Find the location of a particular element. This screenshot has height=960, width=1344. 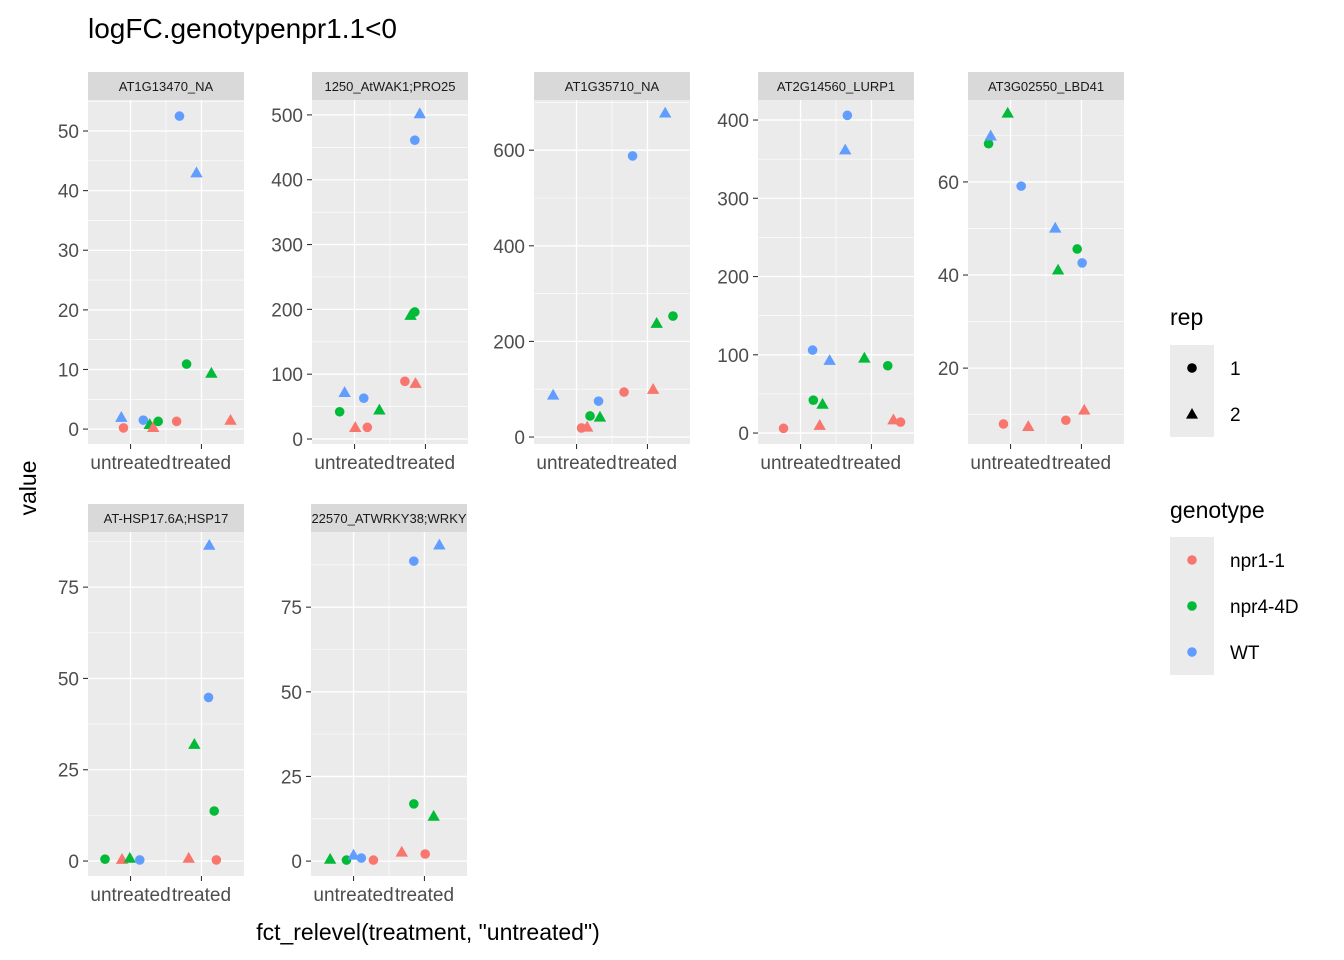

facet-panel: AT-HSP17.6A;HSP17 0 25 50 75 untreated treated is located at coordinates (151, 705).